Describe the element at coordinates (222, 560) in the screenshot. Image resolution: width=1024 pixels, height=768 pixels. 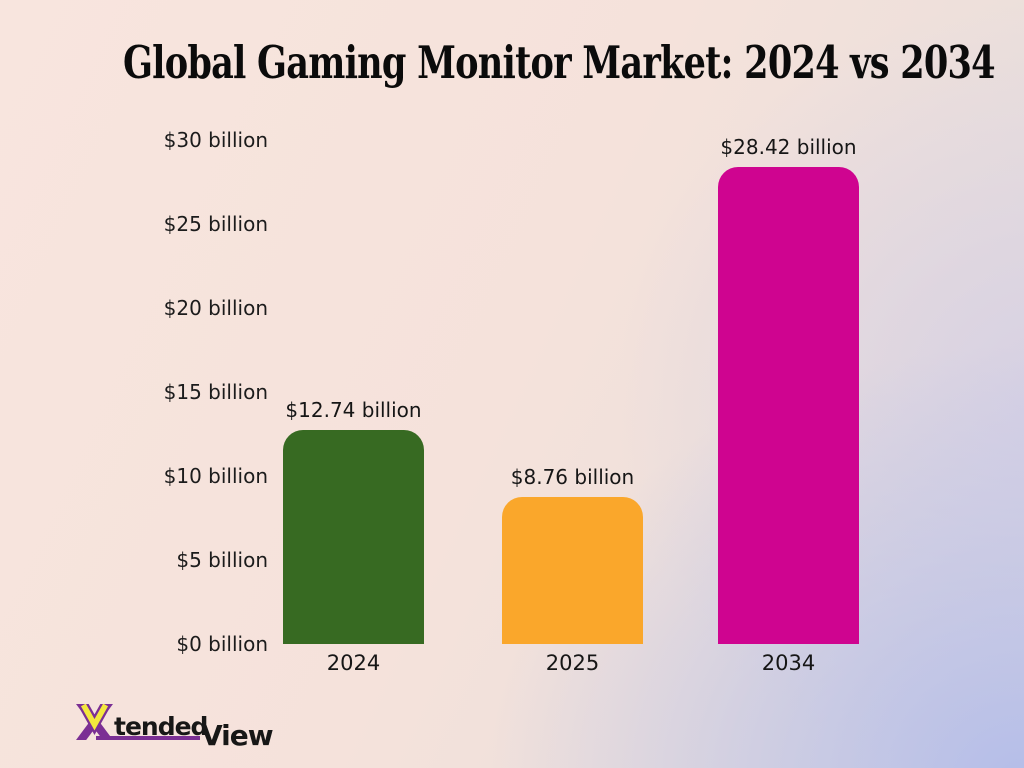
I see `y-axis-label: $5 billion` at that location.